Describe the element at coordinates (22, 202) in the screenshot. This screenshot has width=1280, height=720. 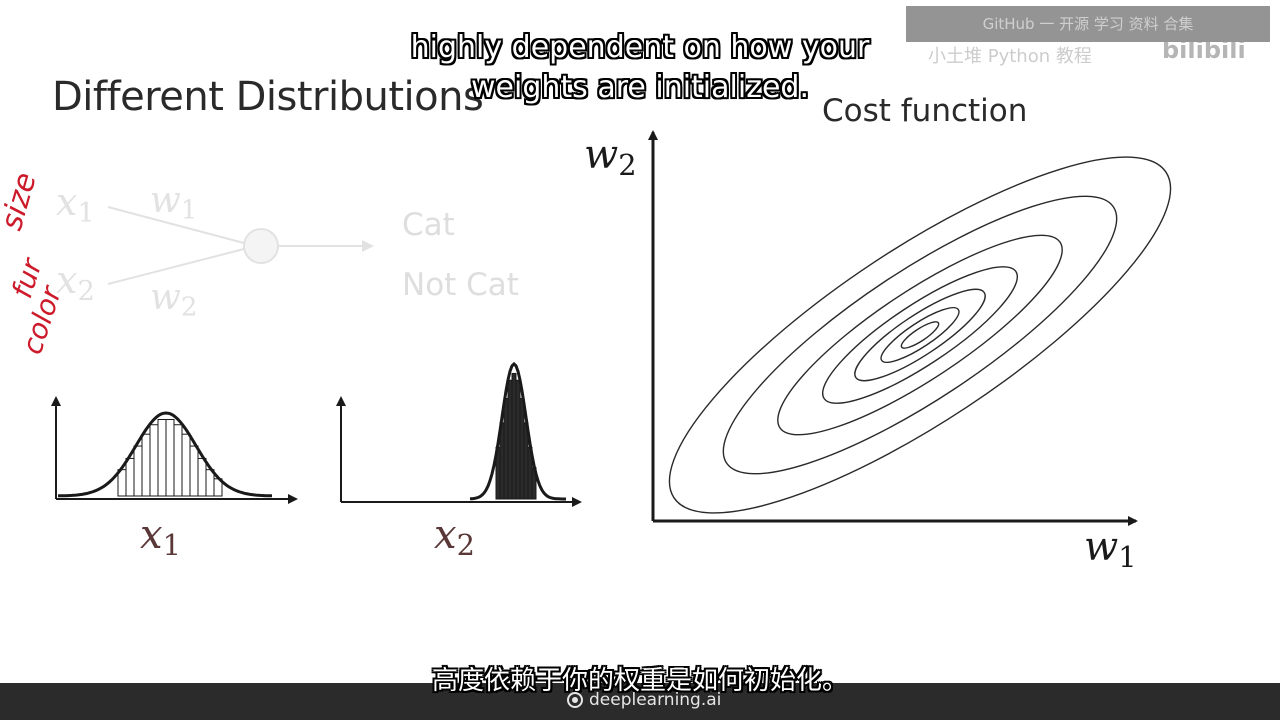
I see `annotation-size: size` at that location.